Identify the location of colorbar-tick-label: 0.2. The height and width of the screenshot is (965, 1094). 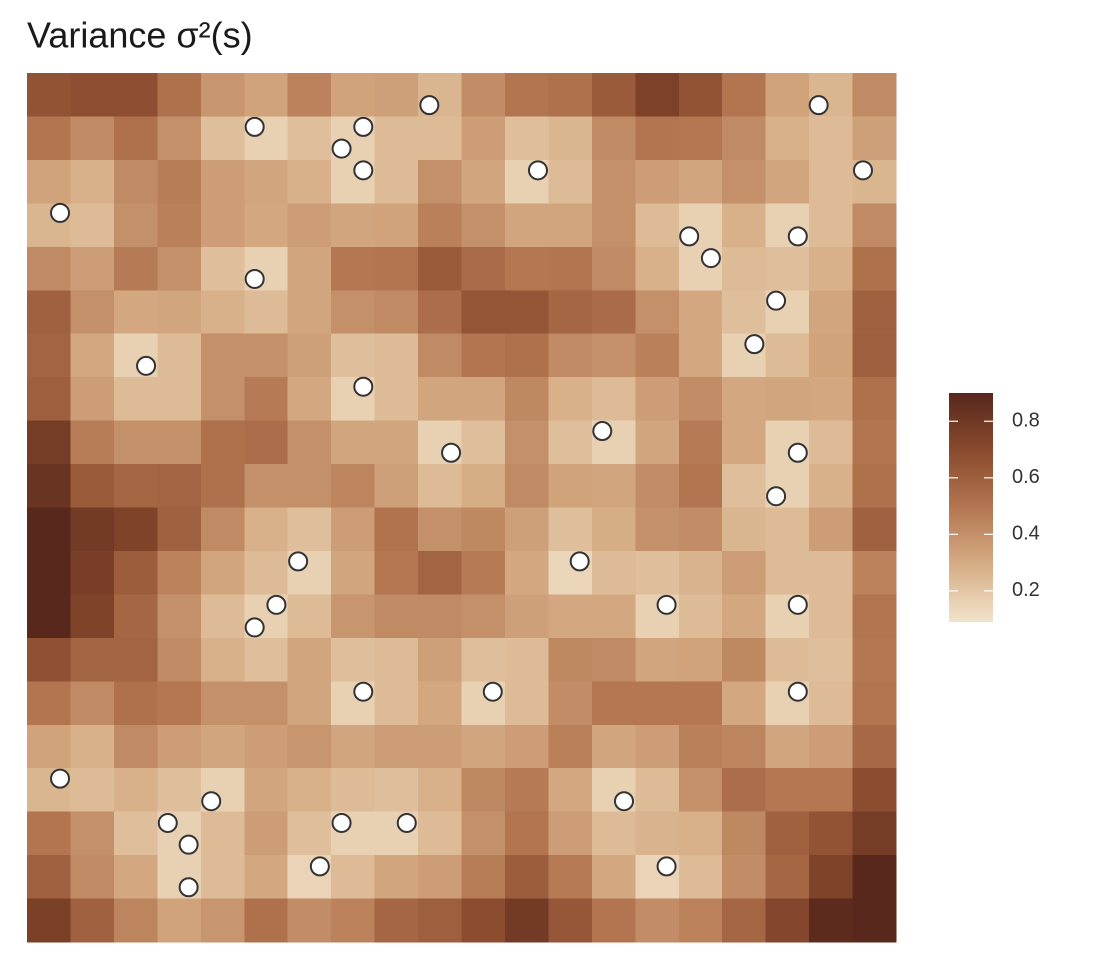
(1026, 590).